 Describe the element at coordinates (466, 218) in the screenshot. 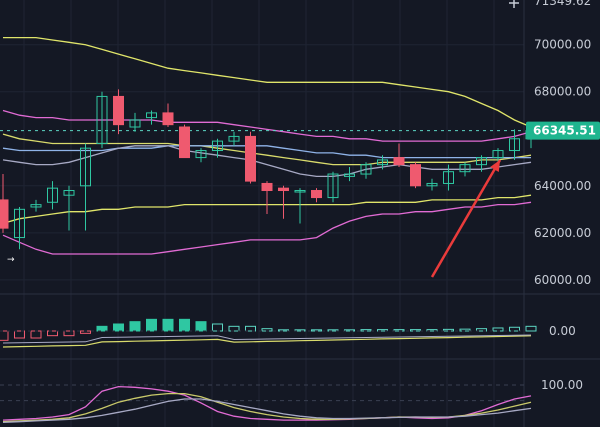

I see `annotation-arrow` at that location.